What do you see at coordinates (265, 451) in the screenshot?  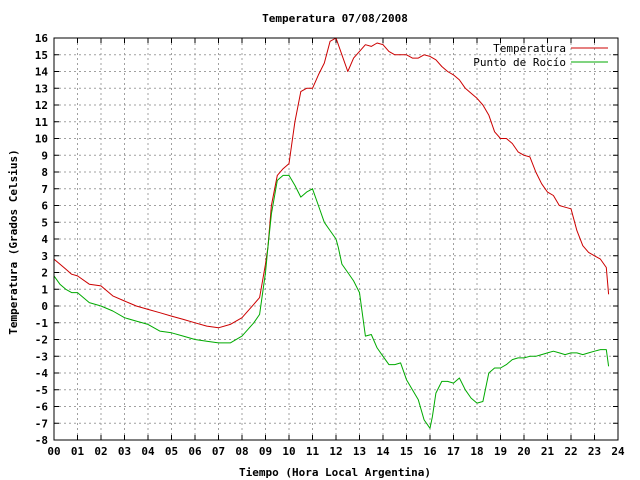 I see `x-tick-label: 09` at bounding box center [265, 451].